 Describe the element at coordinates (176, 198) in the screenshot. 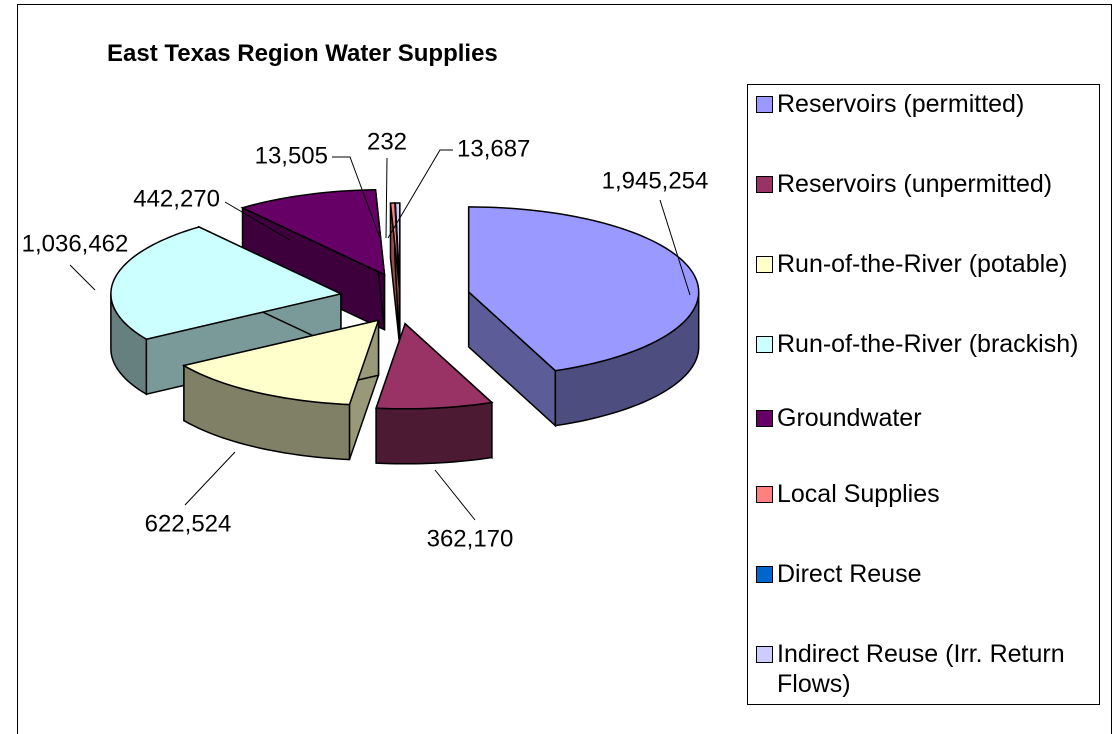

I see `data-label: 442,270` at that location.